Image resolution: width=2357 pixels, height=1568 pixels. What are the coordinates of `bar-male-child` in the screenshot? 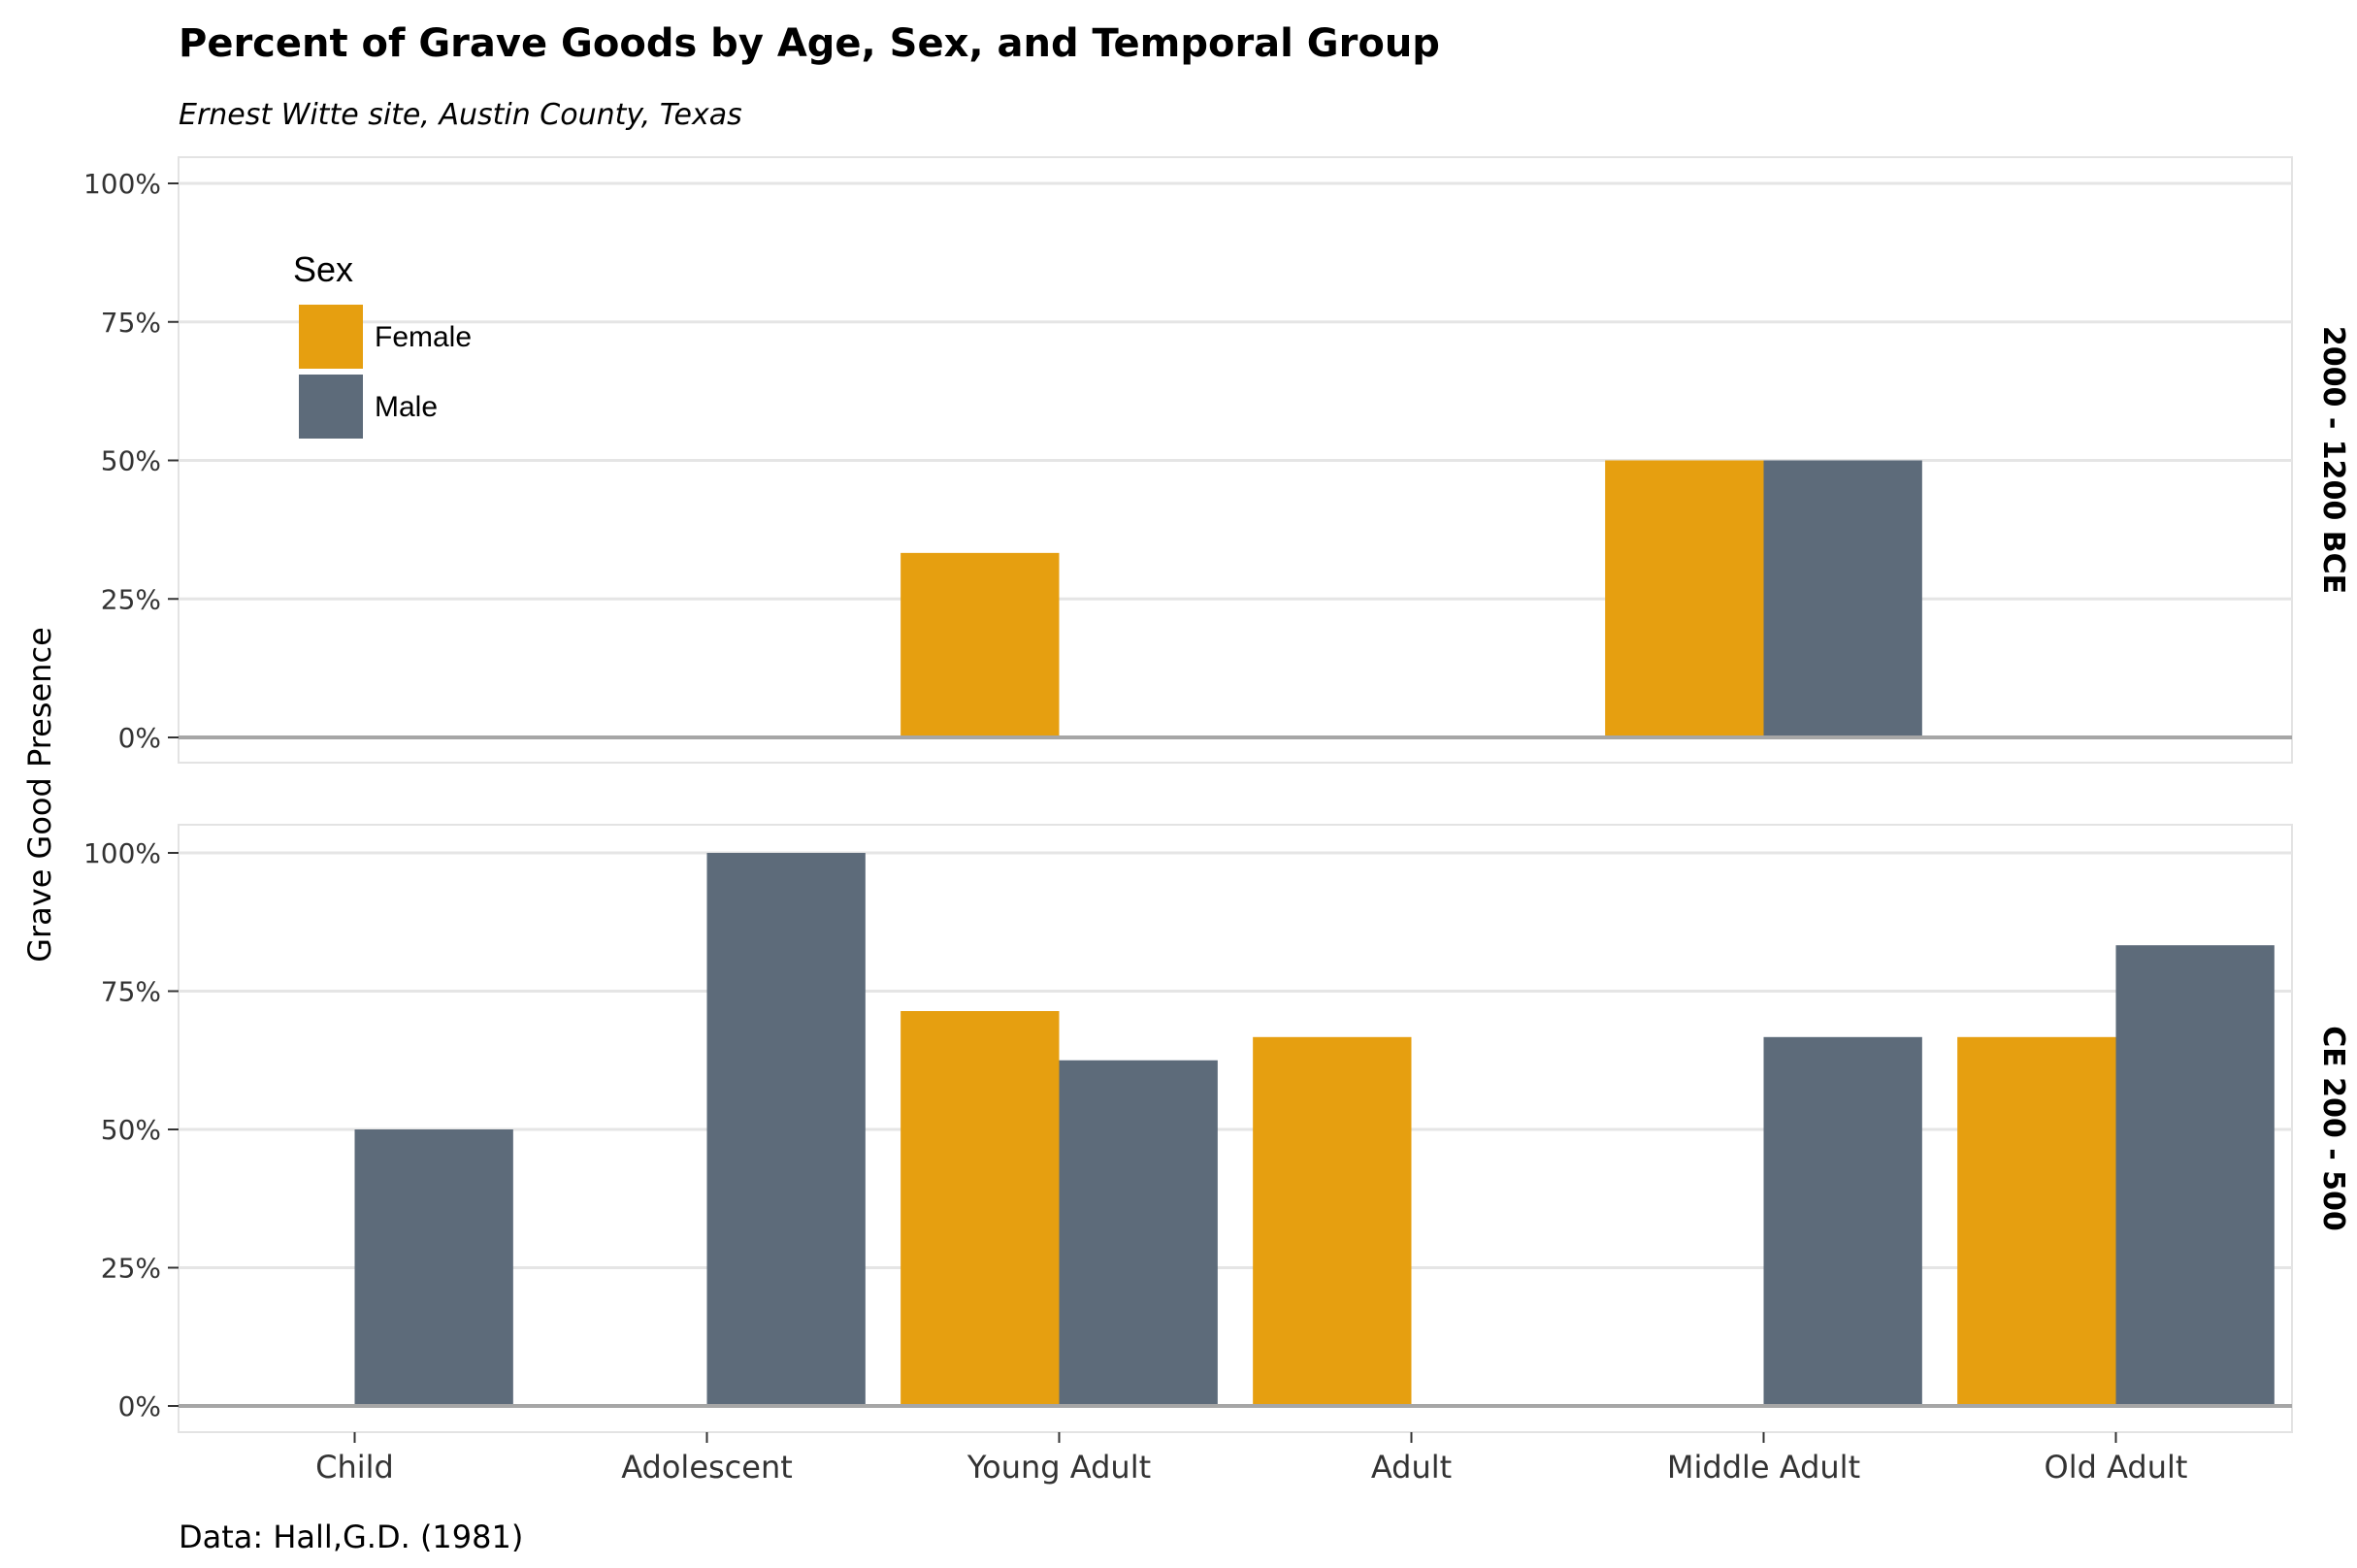 It's located at (433, 1267).